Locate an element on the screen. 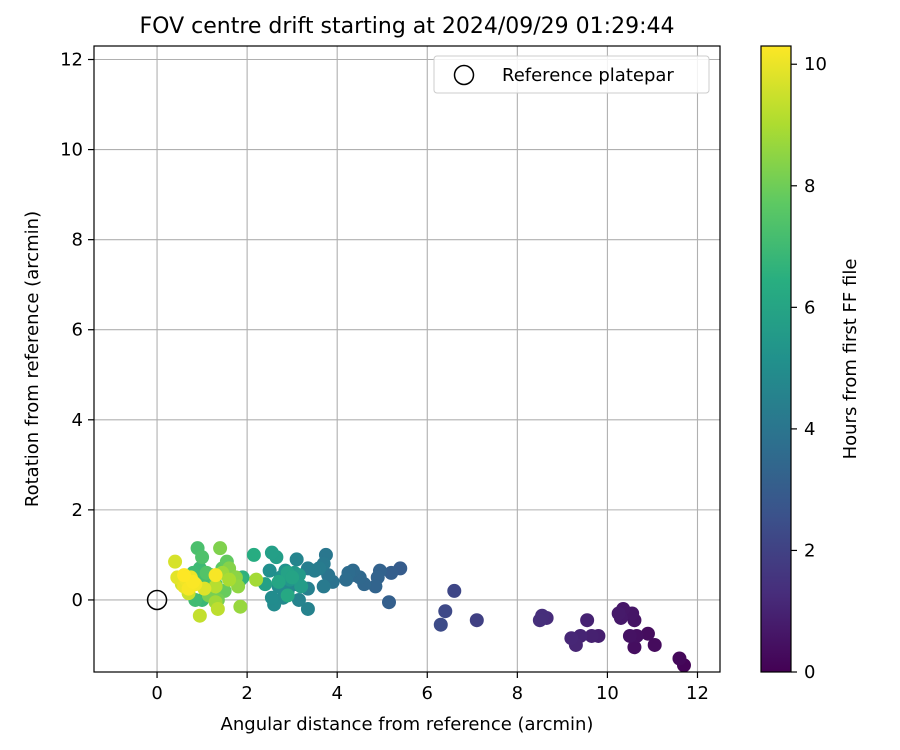 The image size is (900, 750). legend-box is located at coordinates (571, 74).